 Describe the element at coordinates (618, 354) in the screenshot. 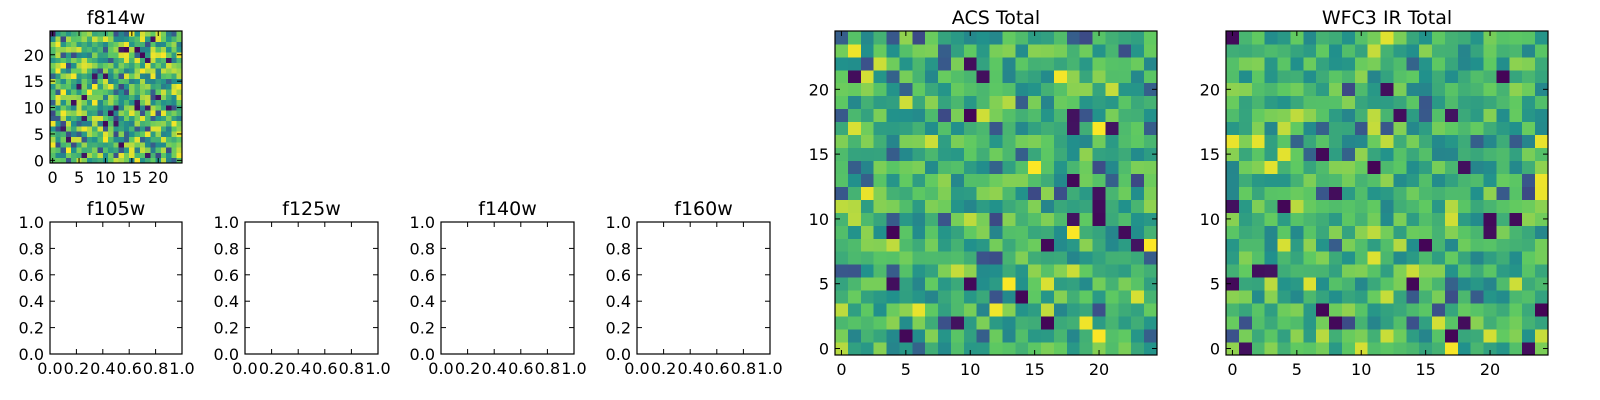

I see `y-tick-label: 0.0` at that location.